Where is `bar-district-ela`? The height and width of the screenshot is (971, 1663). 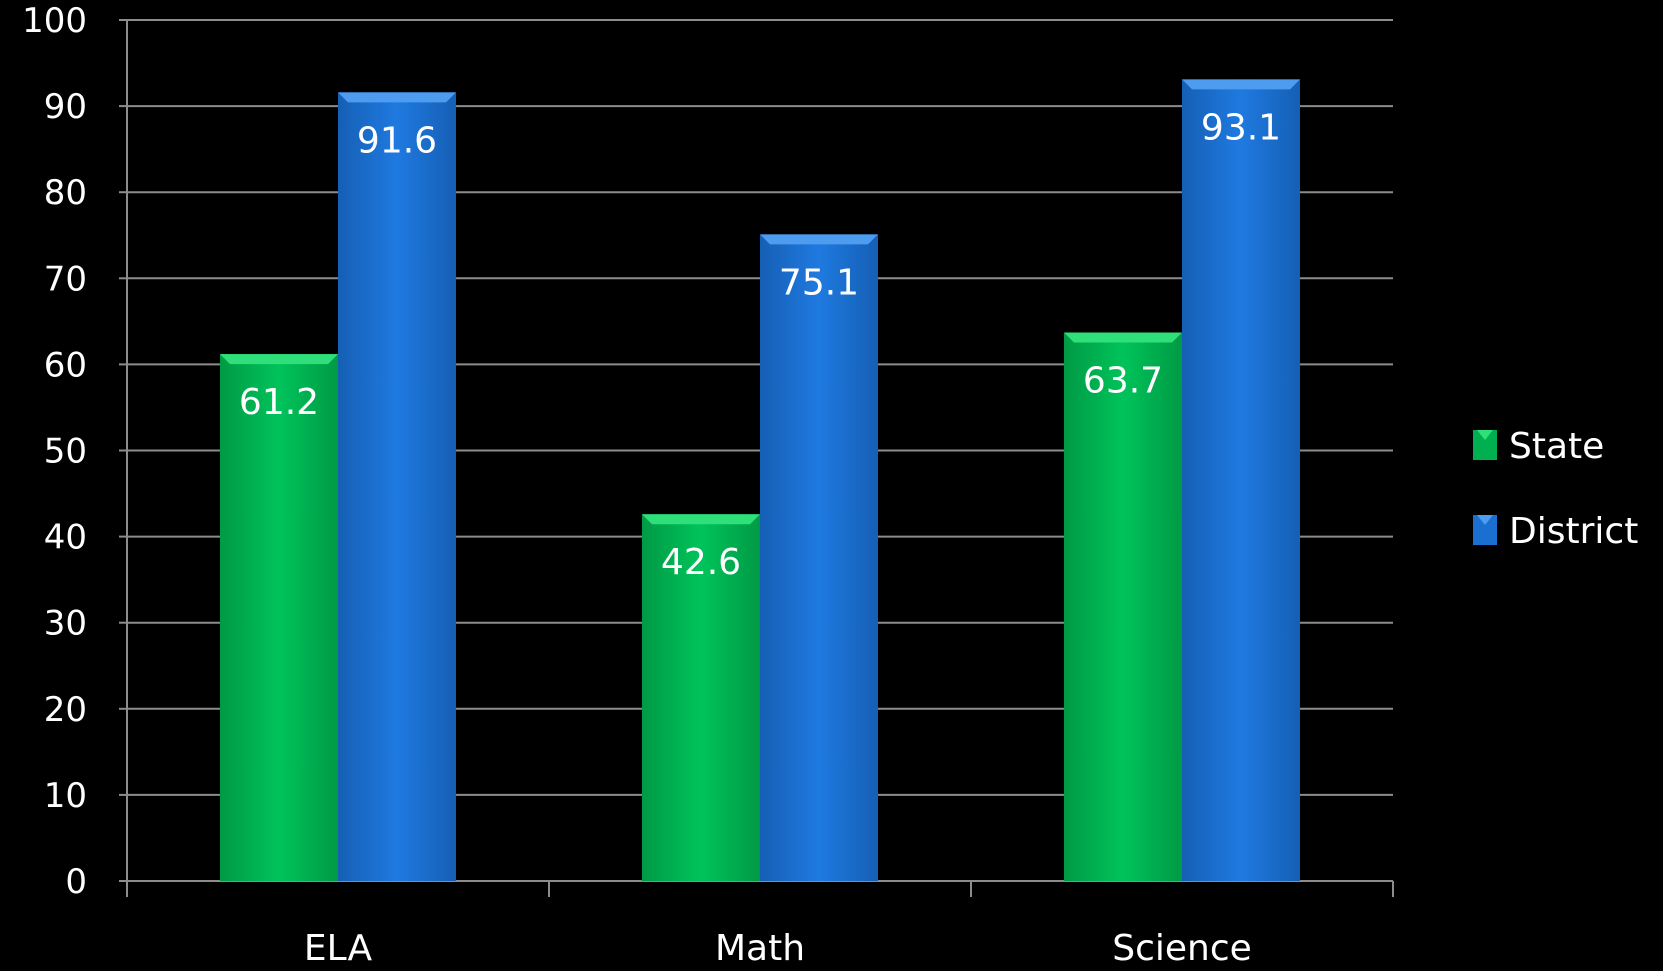
bar-district-ela is located at coordinates (397, 487).